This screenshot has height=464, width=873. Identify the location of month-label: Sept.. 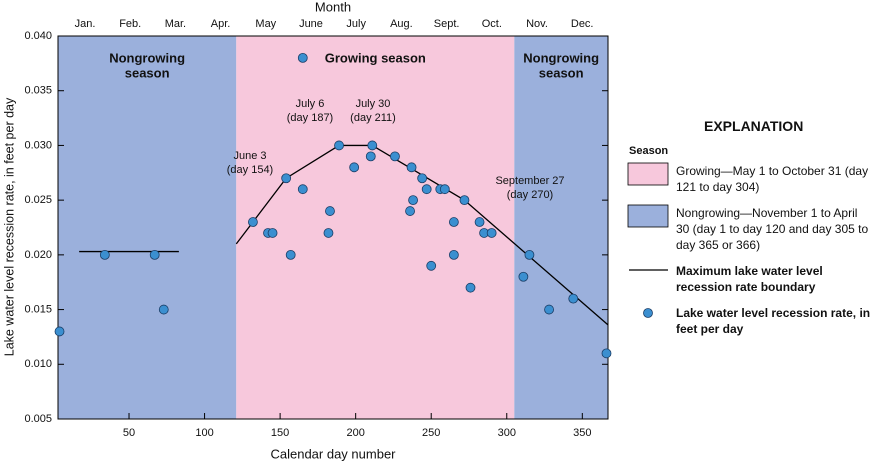
(447, 24).